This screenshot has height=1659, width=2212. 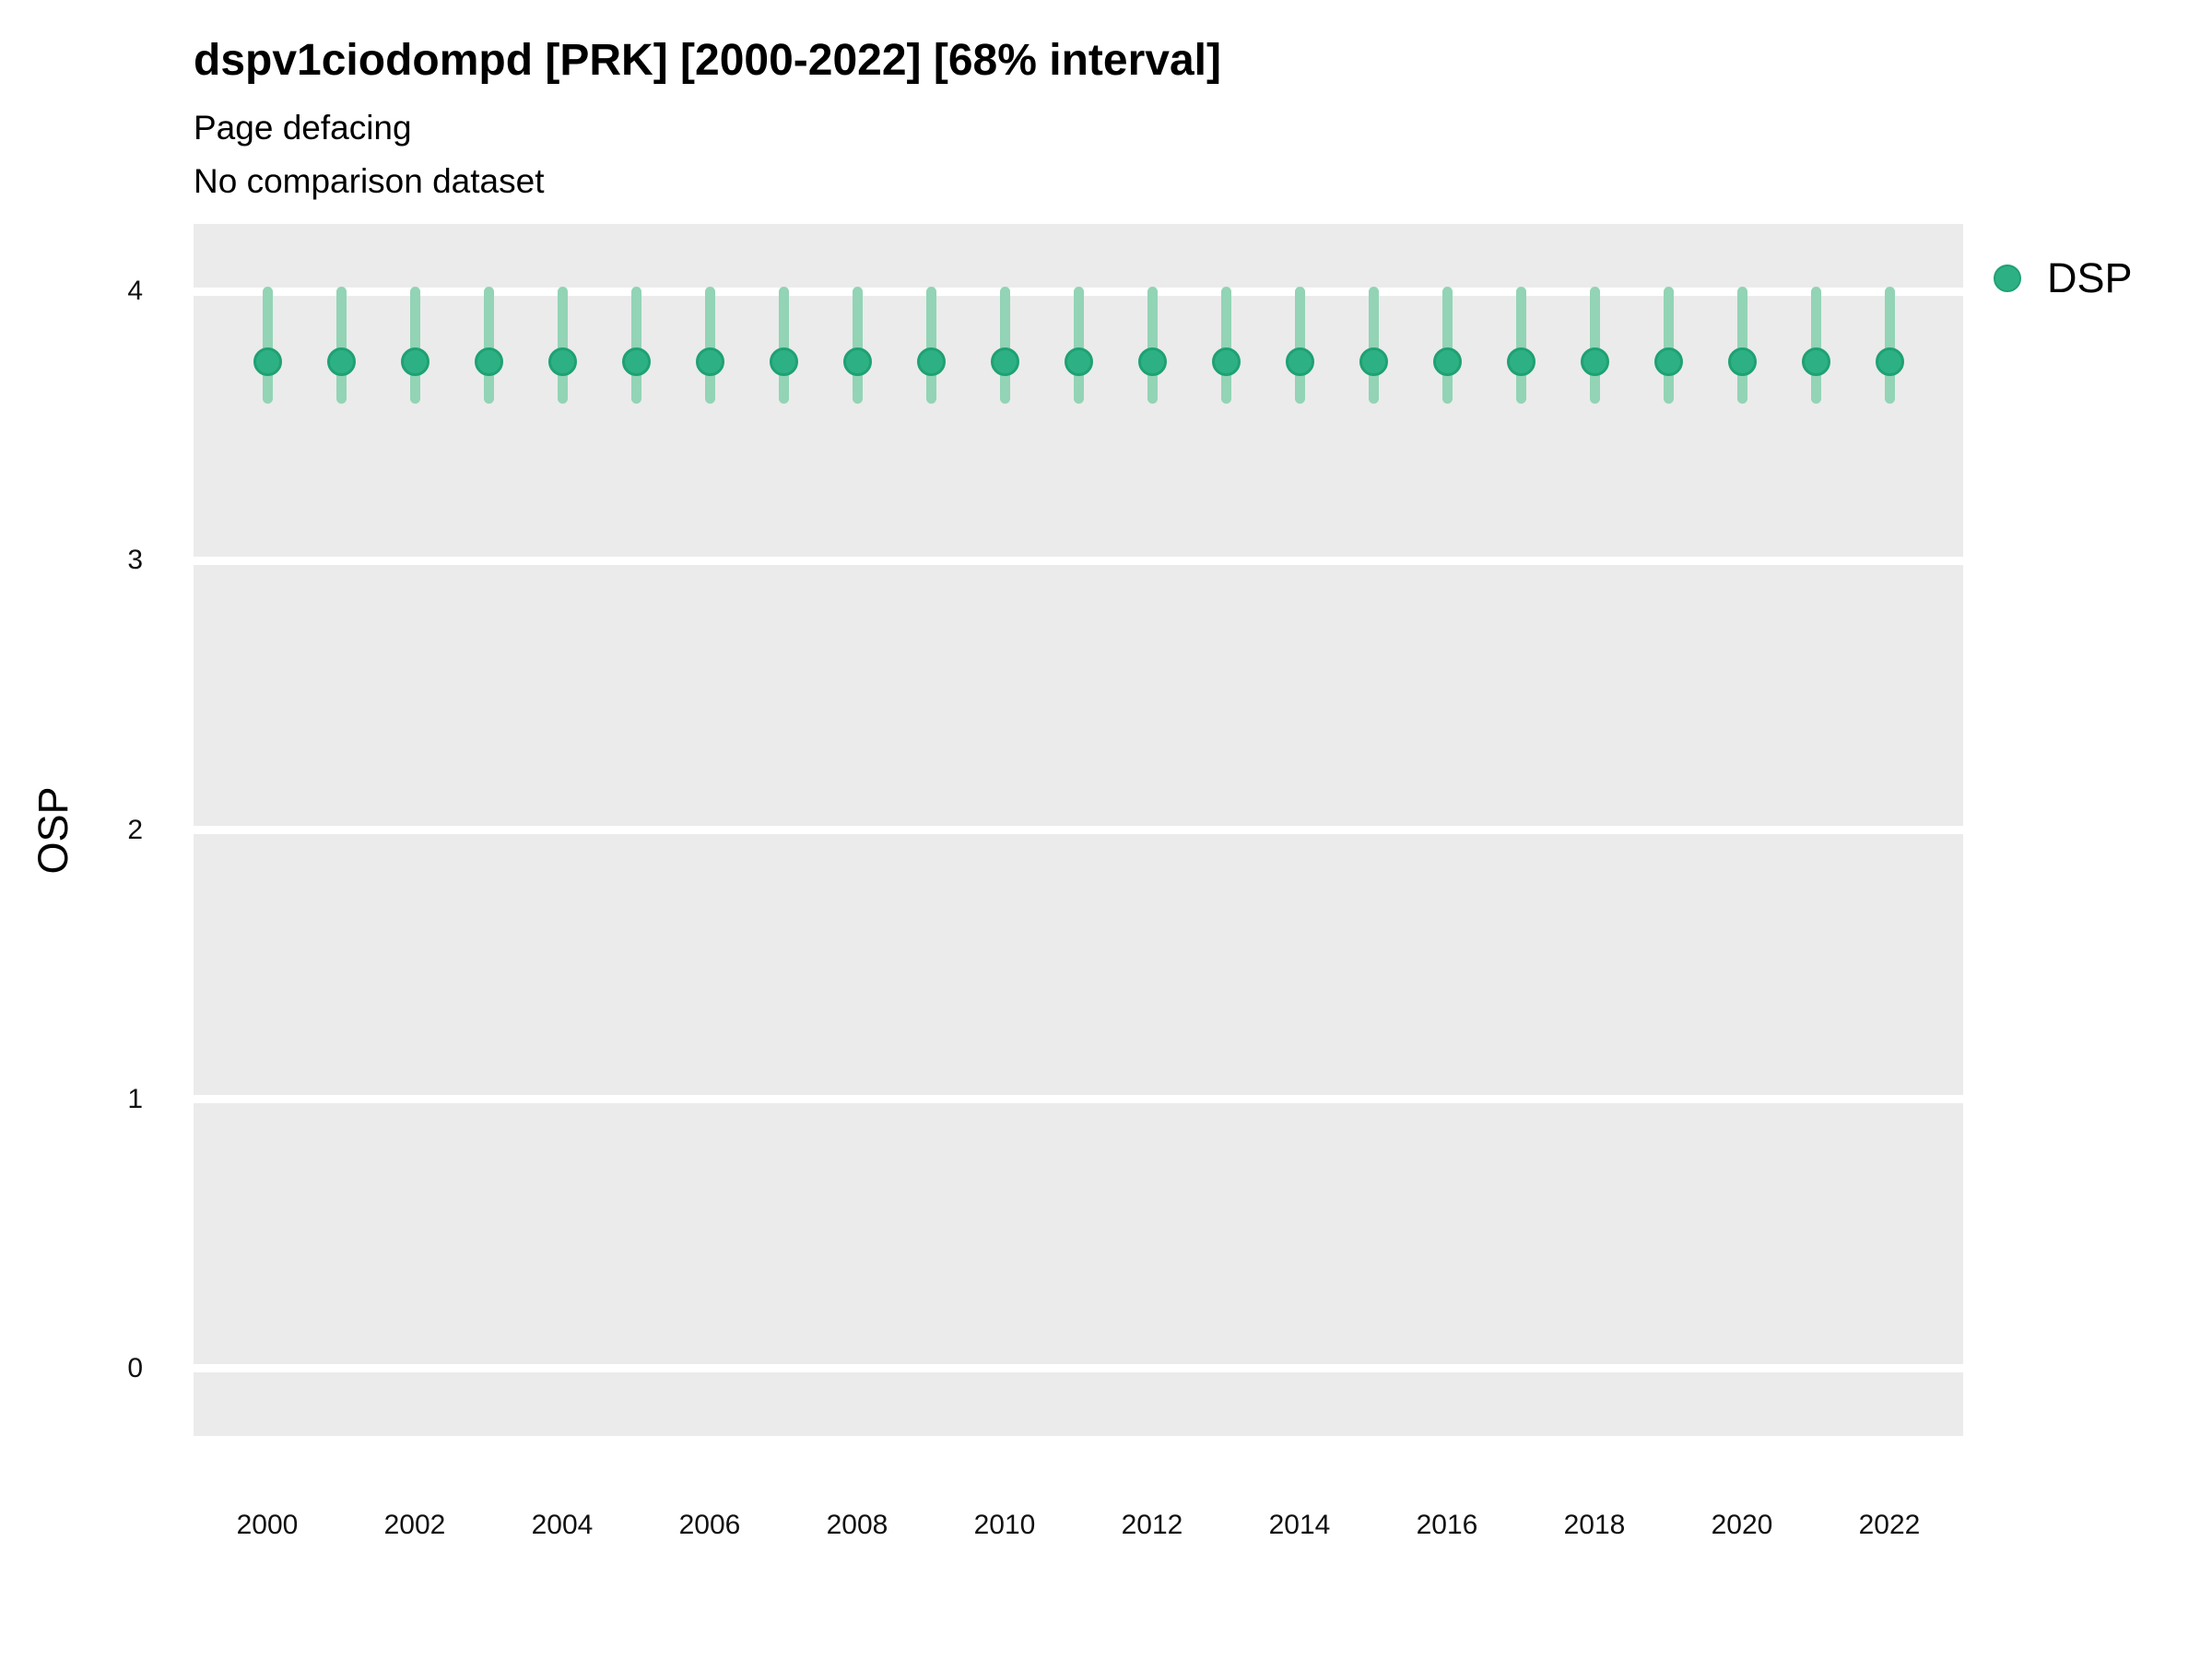 What do you see at coordinates (1004, 1525) in the screenshot?
I see `x-tick-label: 2010` at bounding box center [1004, 1525].